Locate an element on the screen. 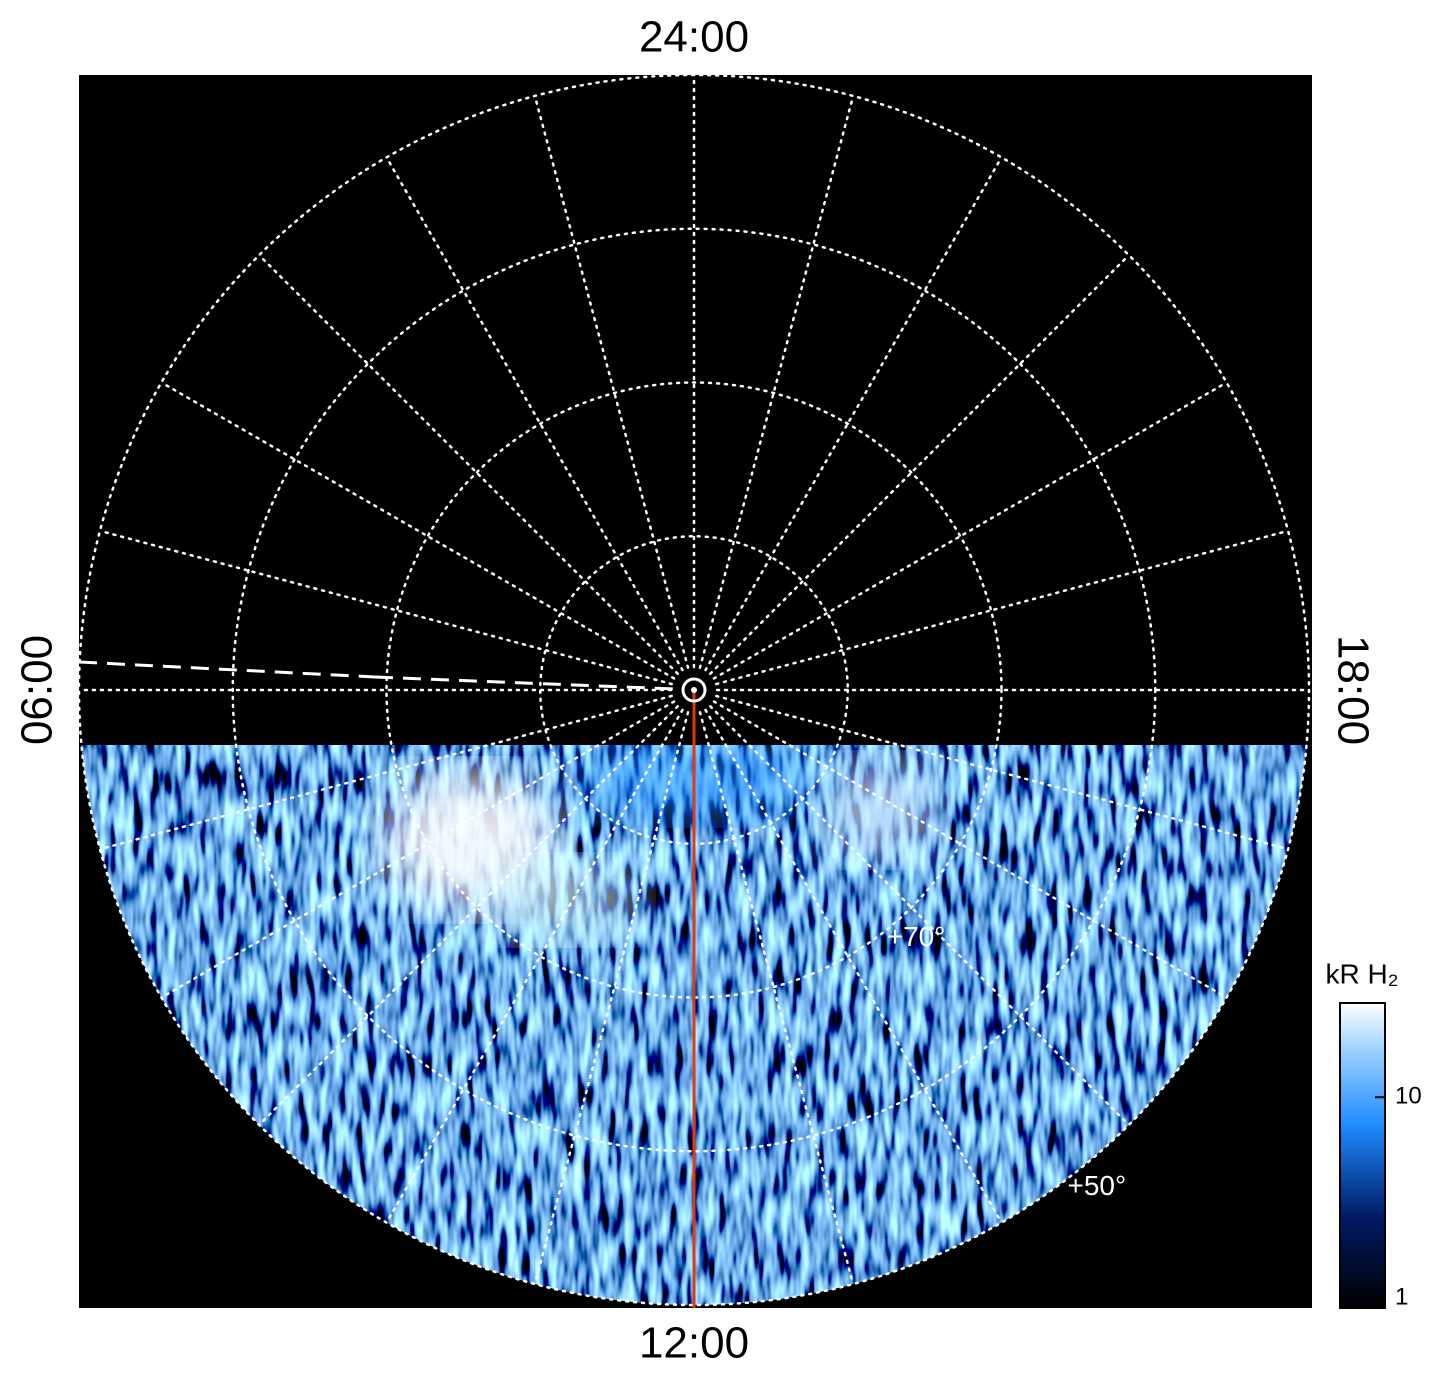 The width and height of the screenshot is (1447, 1384). direction-label: 12:00 is located at coordinates (694, 1343).